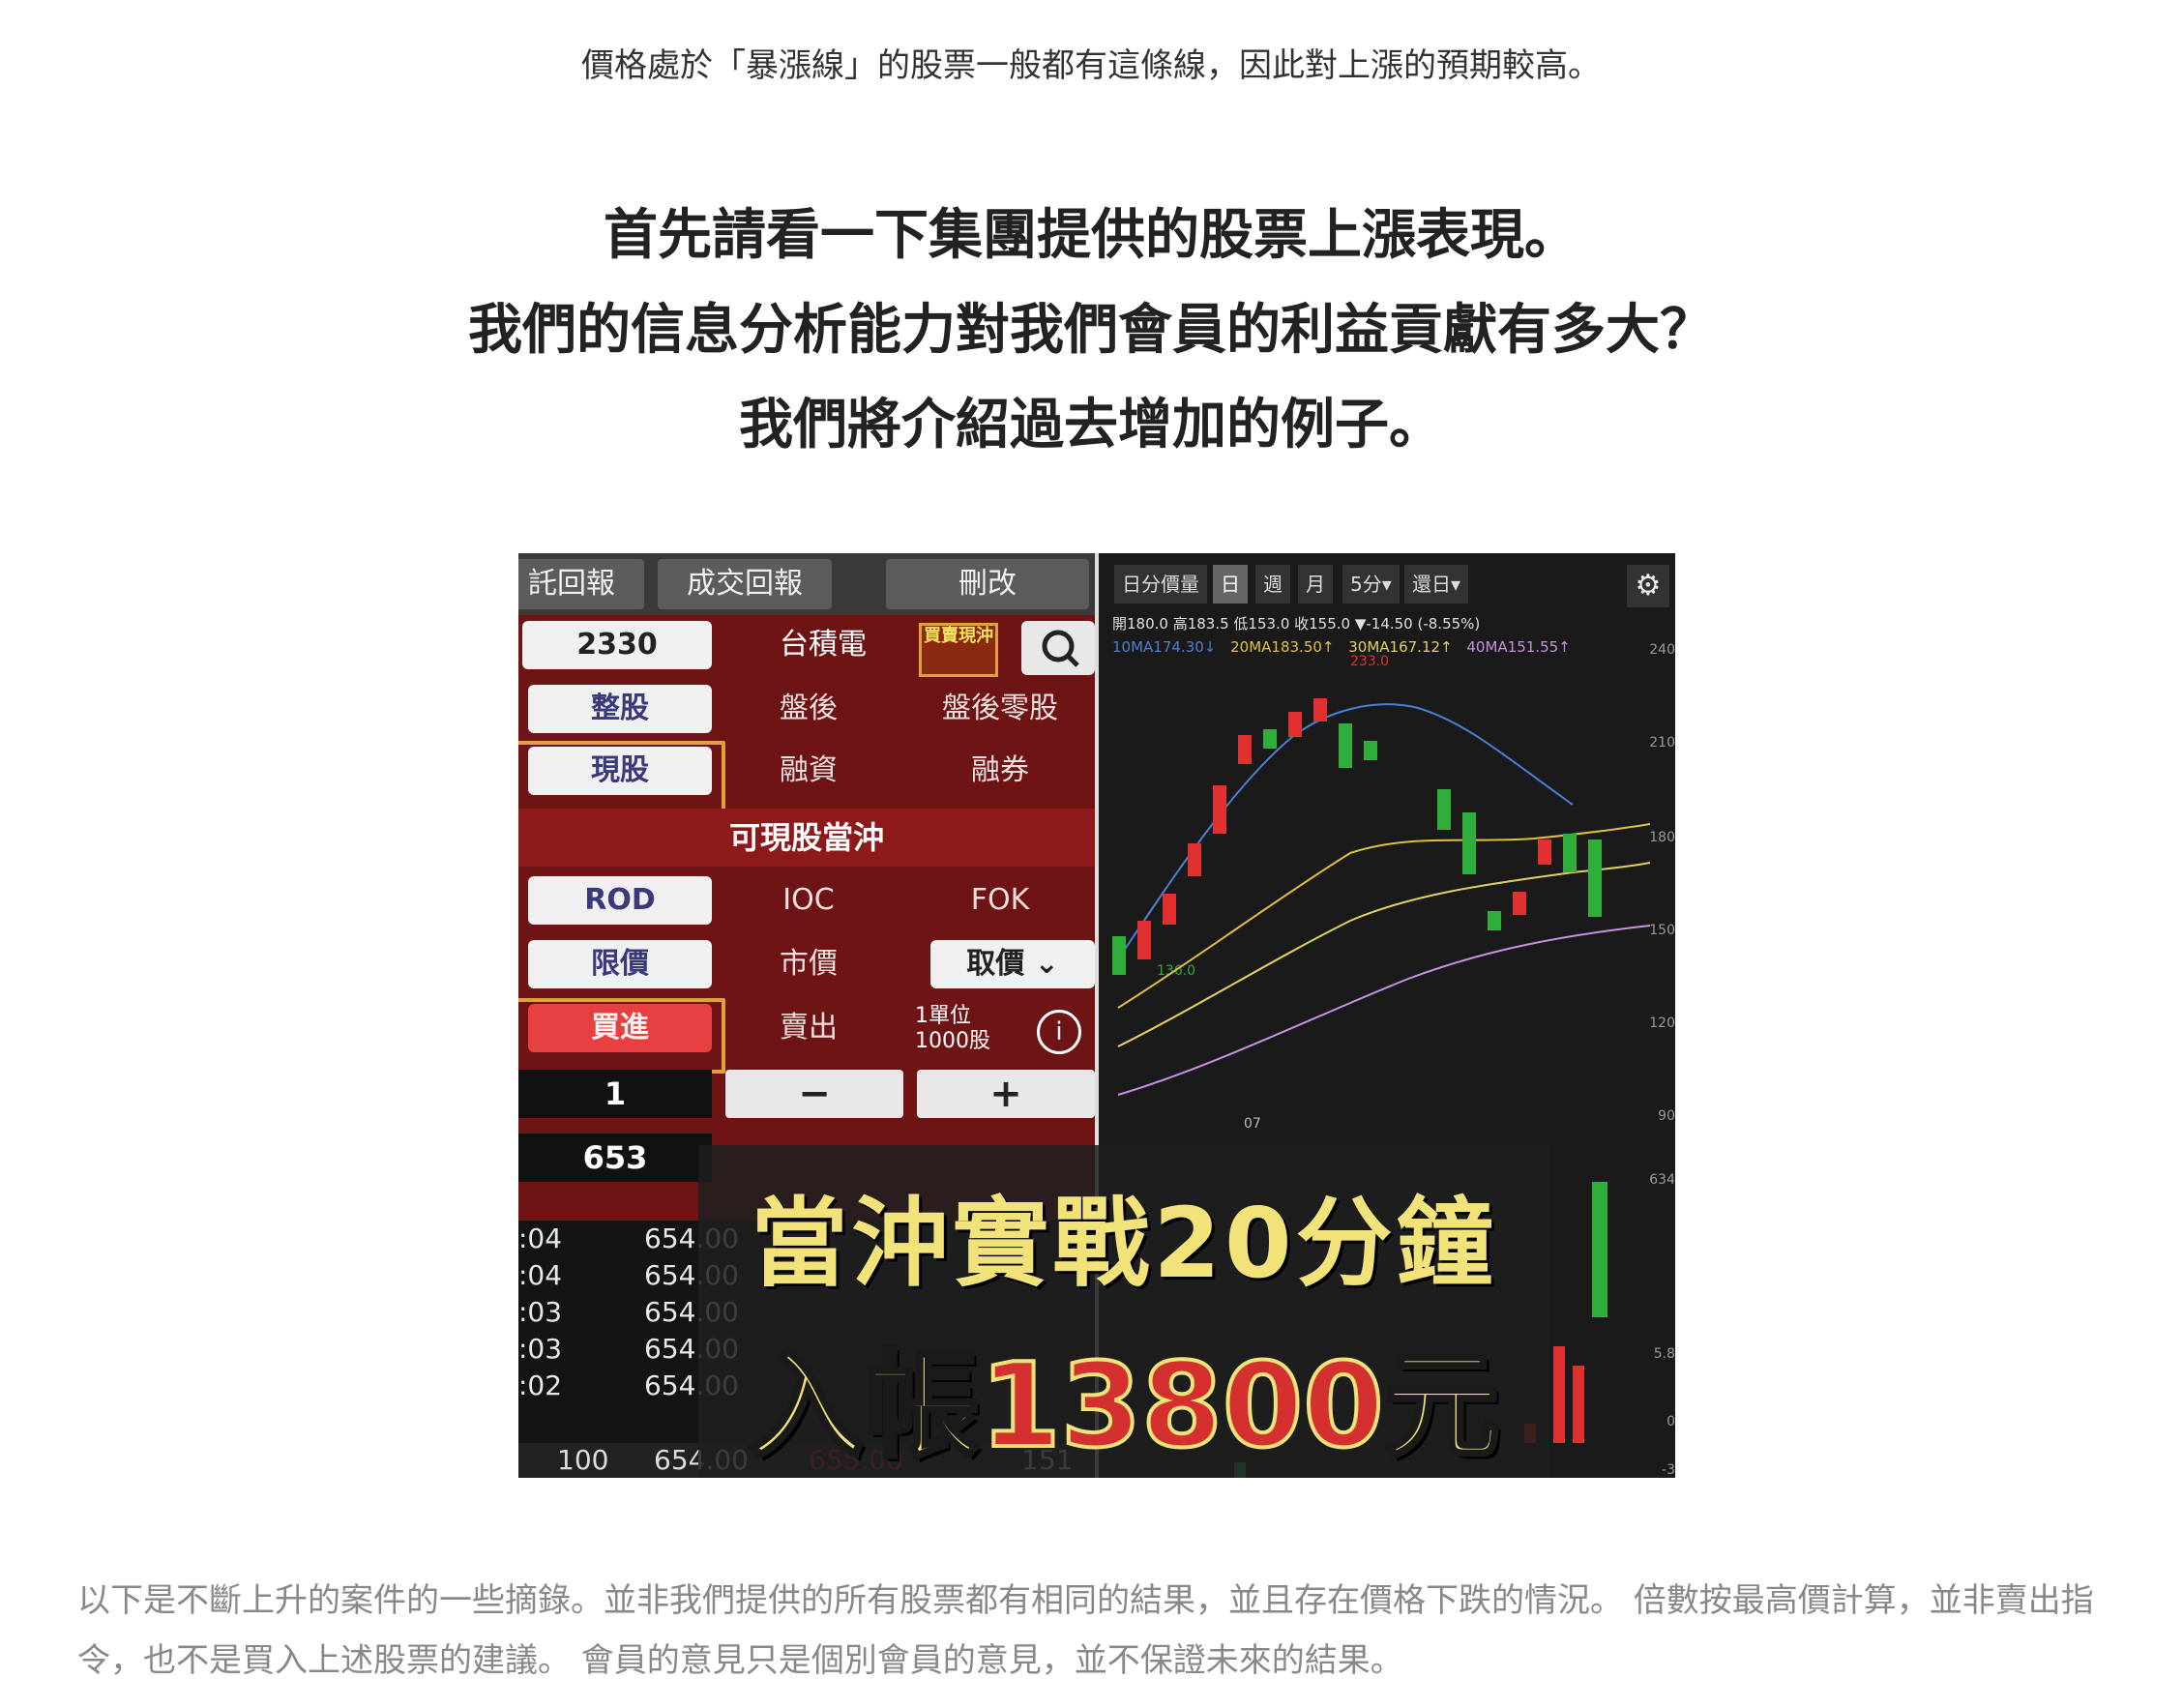 The width and height of the screenshot is (2182, 1708). I want to click on price-type-row: 限價 市價 取價 ⌄, so click(806, 969).